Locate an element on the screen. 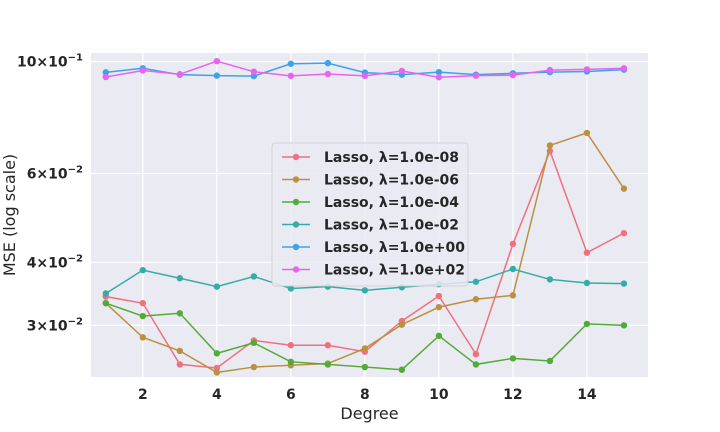 The height and width of the screenshot is (432, 720). legend-frame is located at coordinates (370, 214).